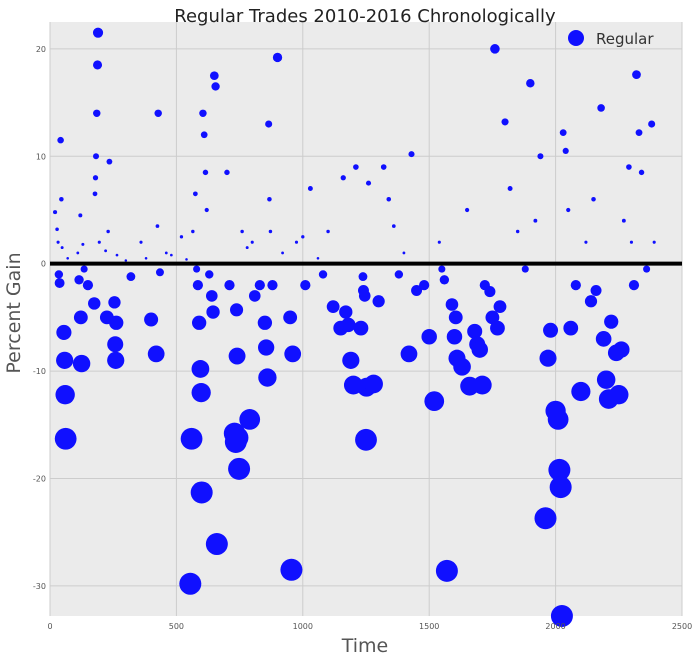 The width and height of the screenshot is (698, 662). I want to click on y-tick-label: -30, so click(39, 586).